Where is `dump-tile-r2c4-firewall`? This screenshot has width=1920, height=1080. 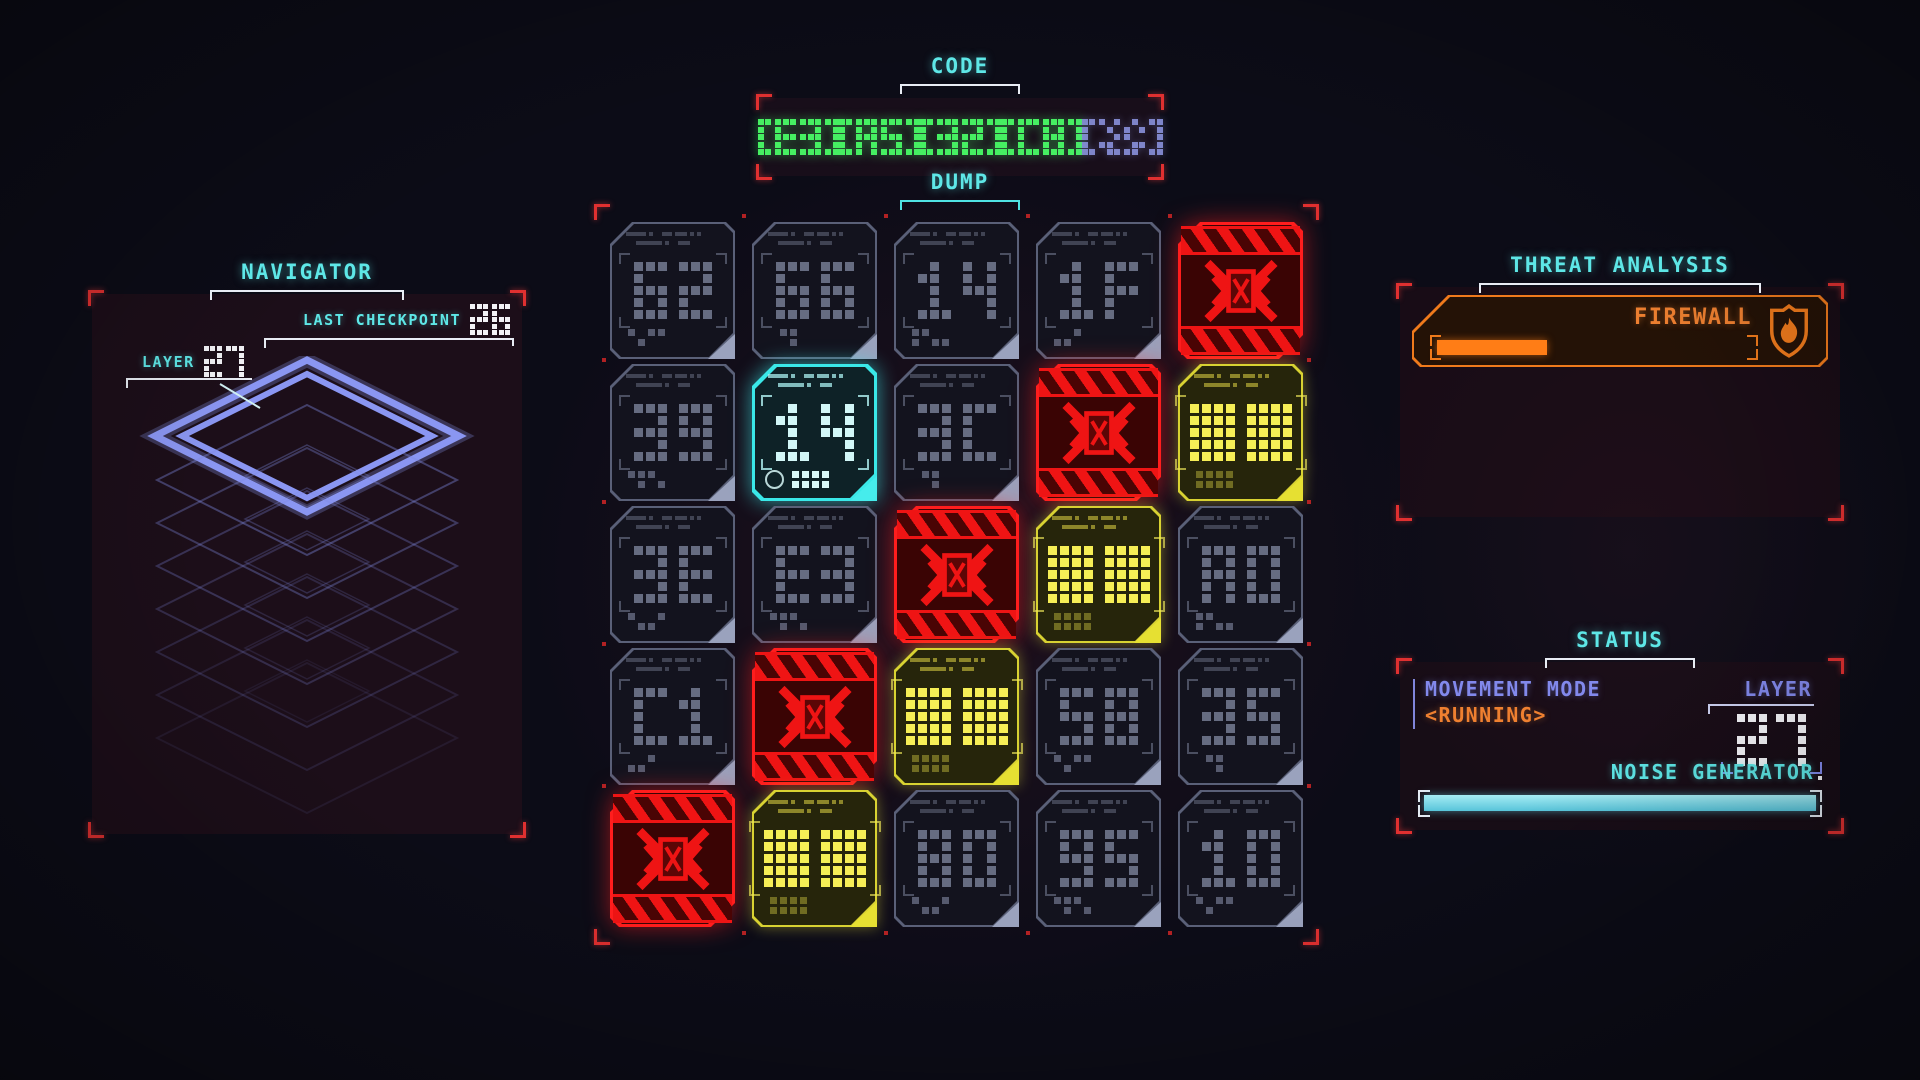
dump-tile-r2c4-firewall is located at coordinates (1098, 432).